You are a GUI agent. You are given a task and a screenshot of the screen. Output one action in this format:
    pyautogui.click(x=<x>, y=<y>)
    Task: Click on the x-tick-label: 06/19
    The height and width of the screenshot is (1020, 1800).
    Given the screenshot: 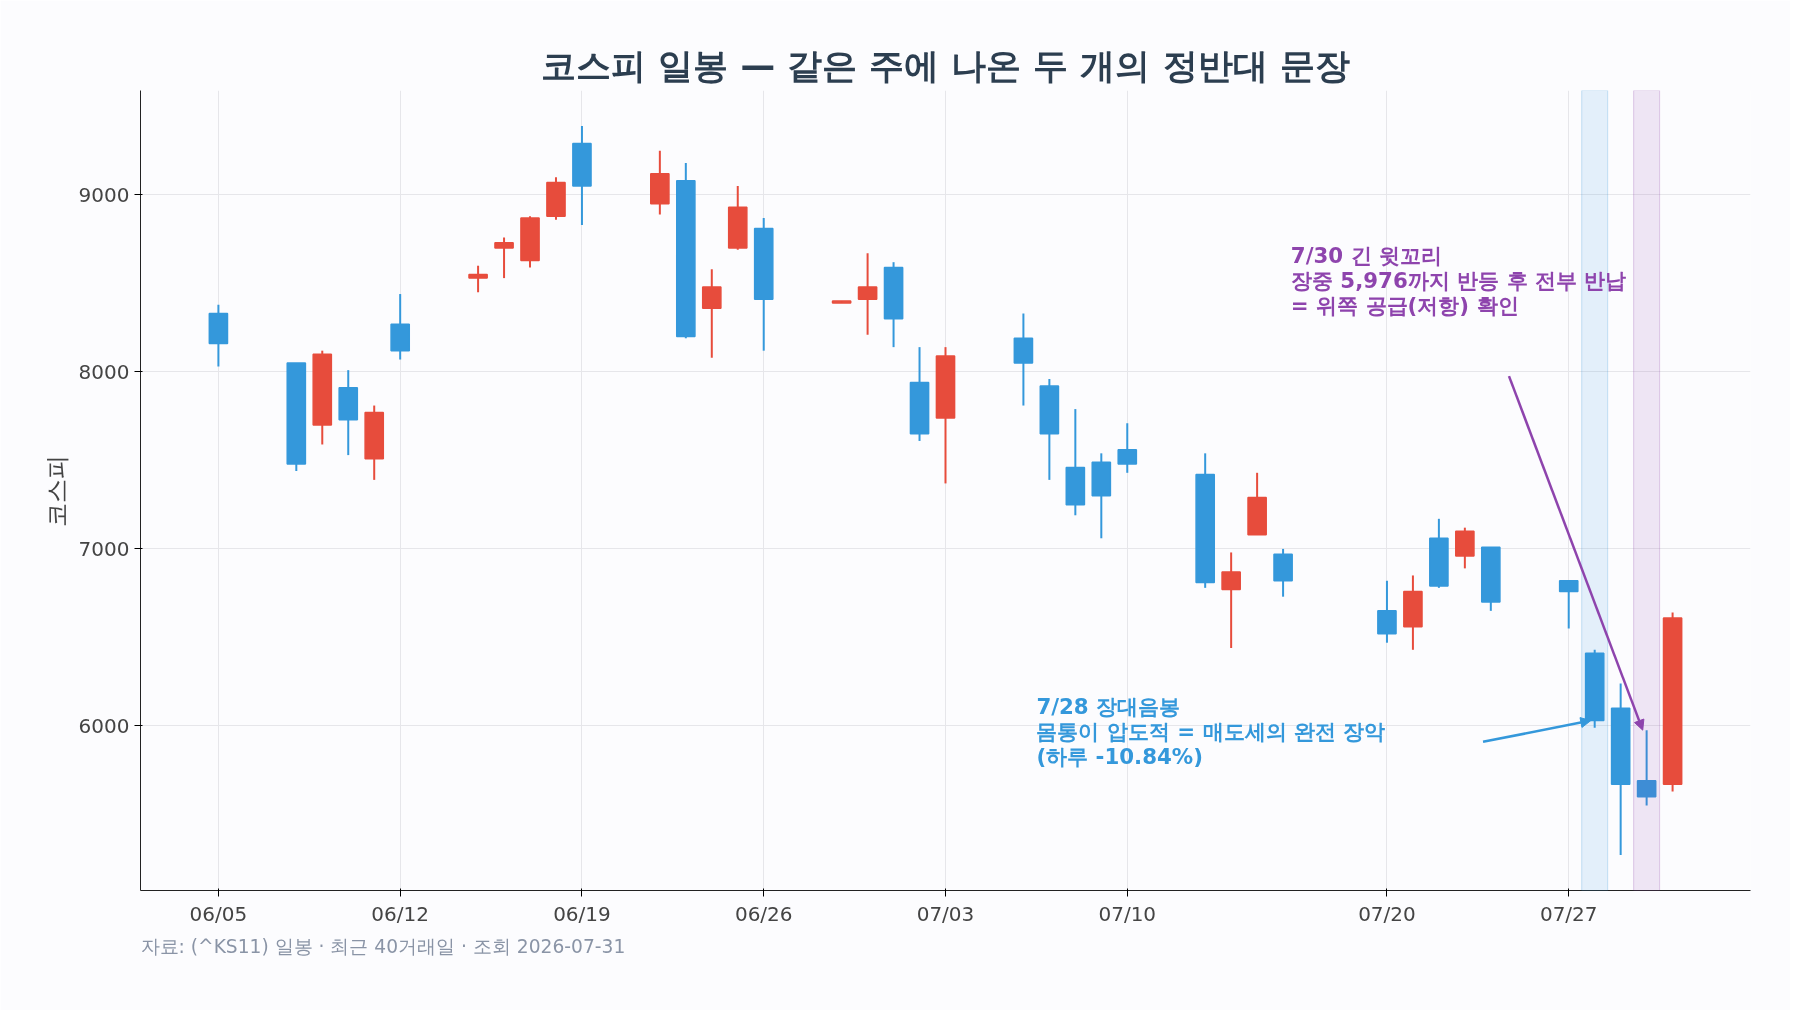 What is the action you would take?
    pyautogui.click(x=582, y=913)
    